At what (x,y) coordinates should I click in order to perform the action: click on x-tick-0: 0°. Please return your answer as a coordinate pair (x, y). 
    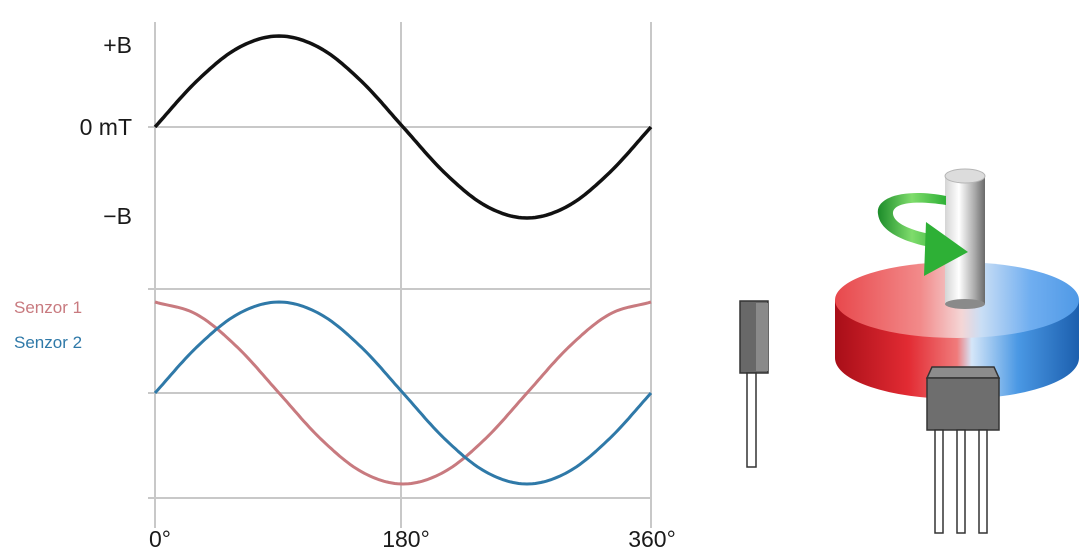
    Looking at the image, I should click on (160, 539).